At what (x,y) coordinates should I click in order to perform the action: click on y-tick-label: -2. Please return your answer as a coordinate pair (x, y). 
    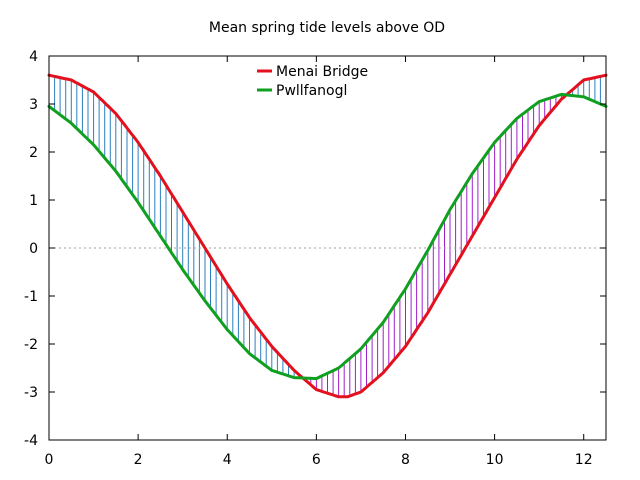
    Looking at the image, I should click on (31, 345).